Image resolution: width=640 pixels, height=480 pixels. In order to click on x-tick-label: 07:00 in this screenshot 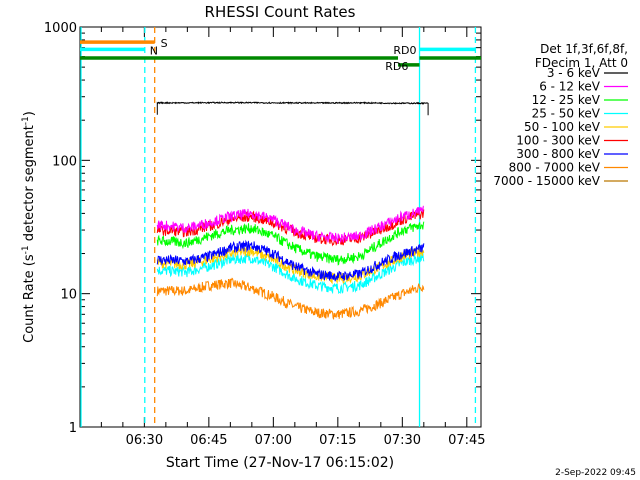, I will do `click(273, 440)`.